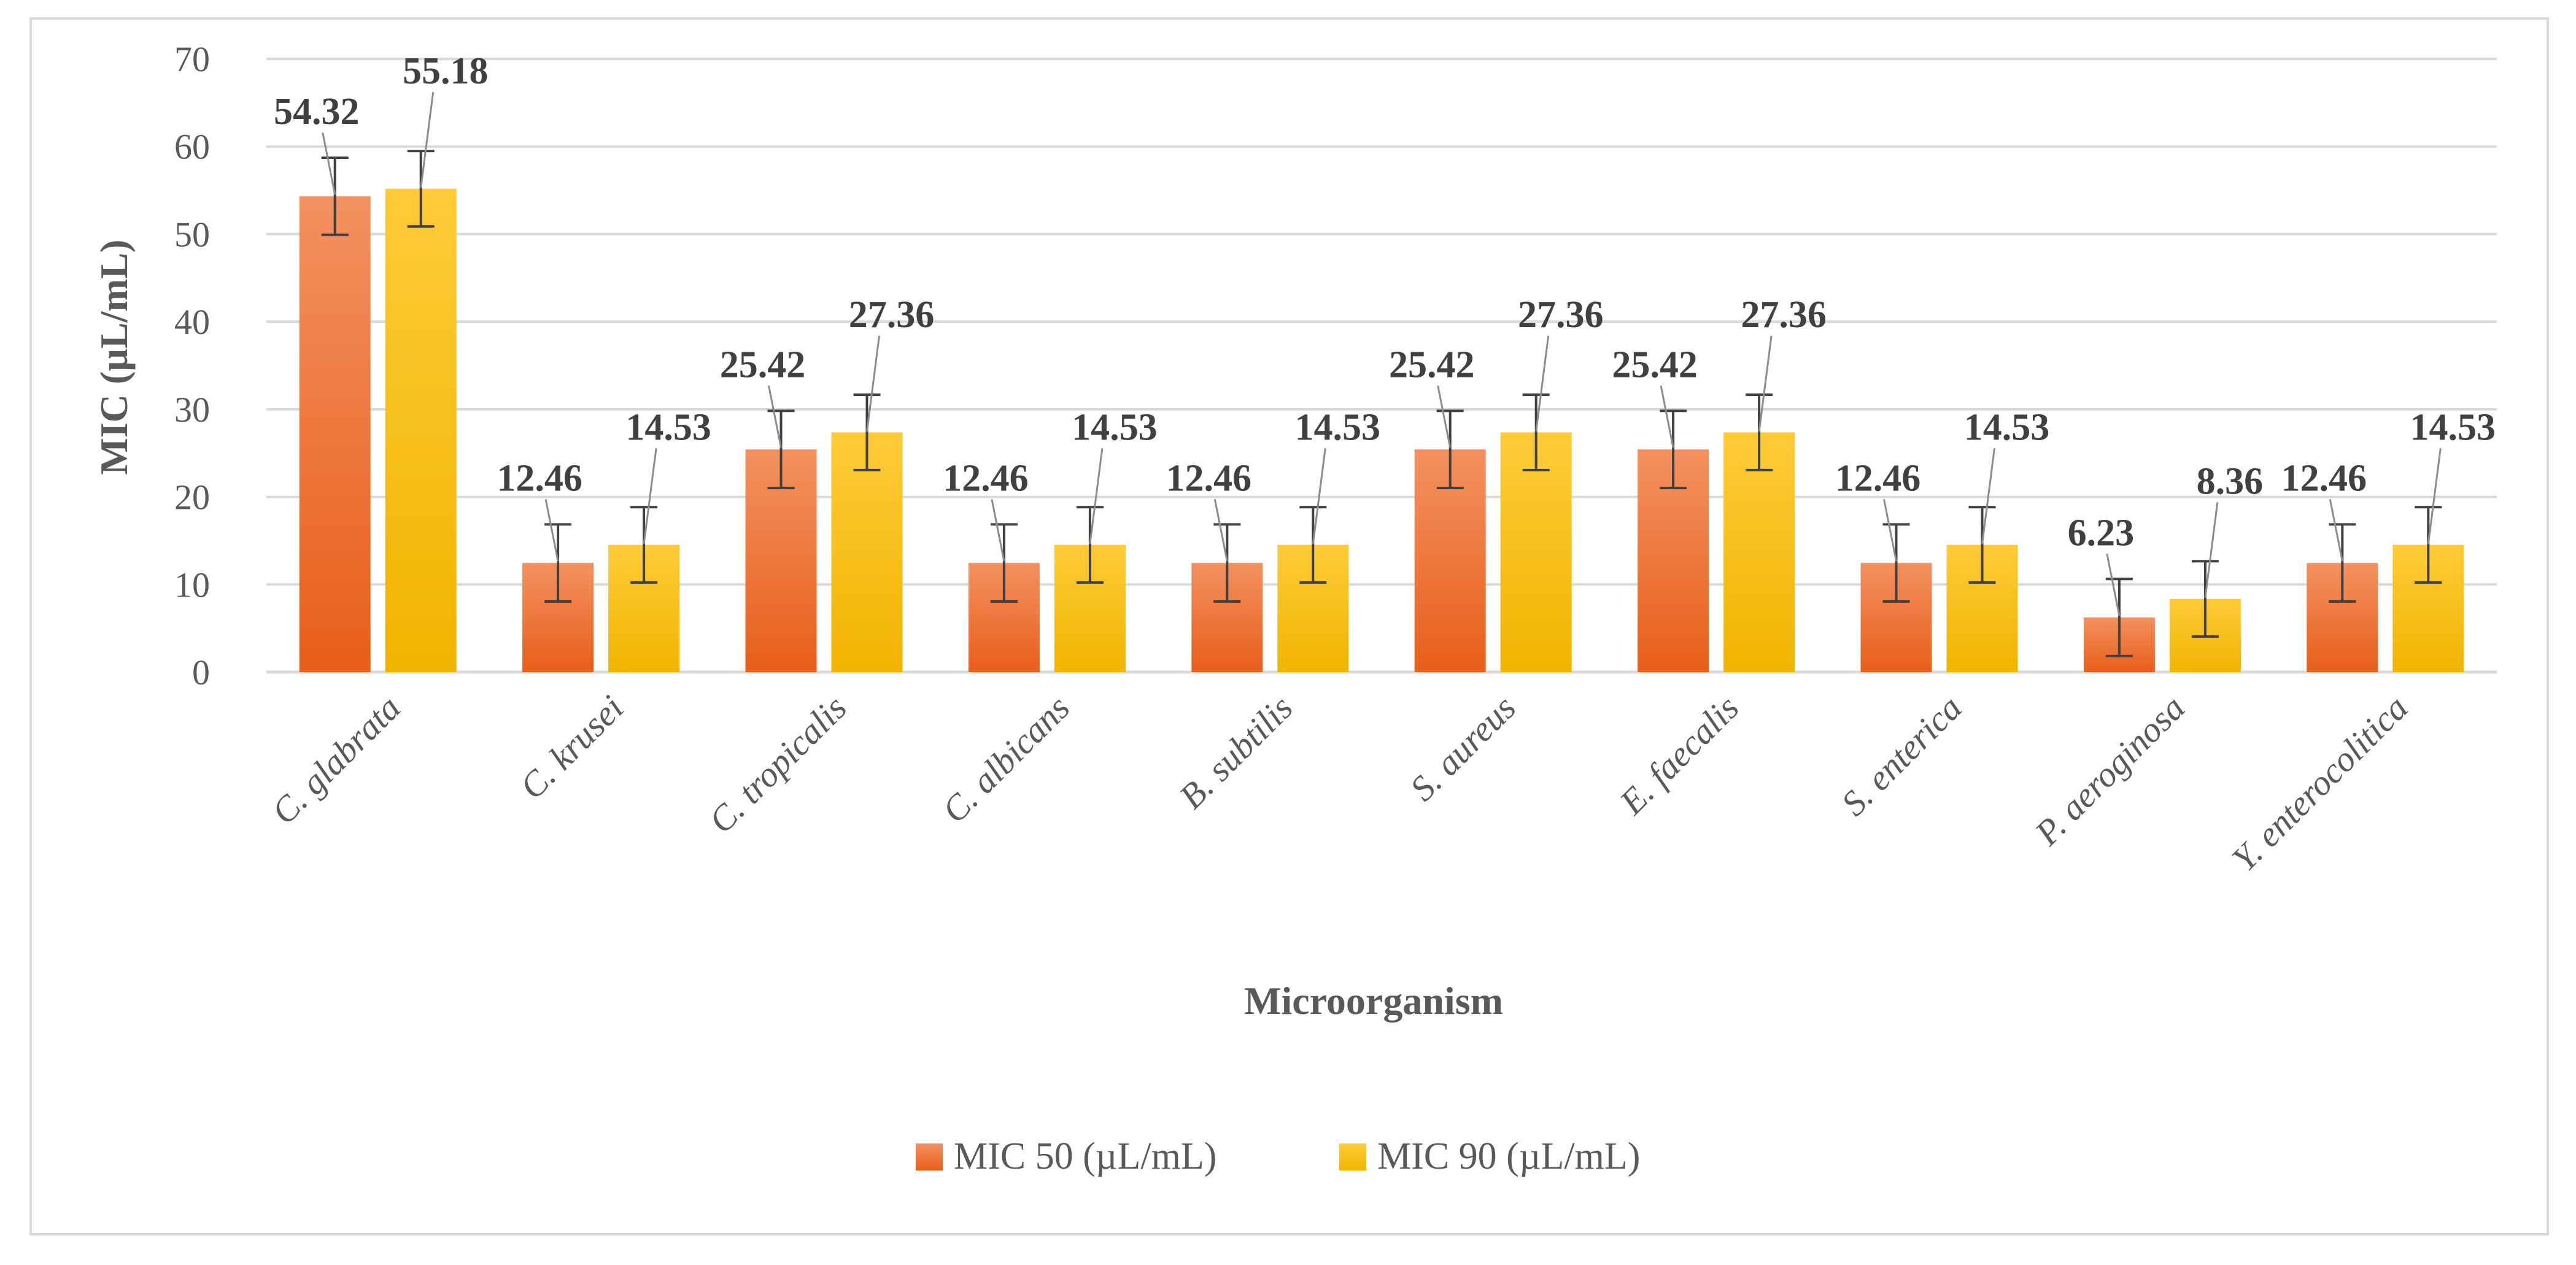 Image resolution: width=2576 pixels, height=1265 pixels. What do you see at coordinates (192, 234) in the screenshot?
I see `y-tick-label: 50` at bounding box center [192, 234].